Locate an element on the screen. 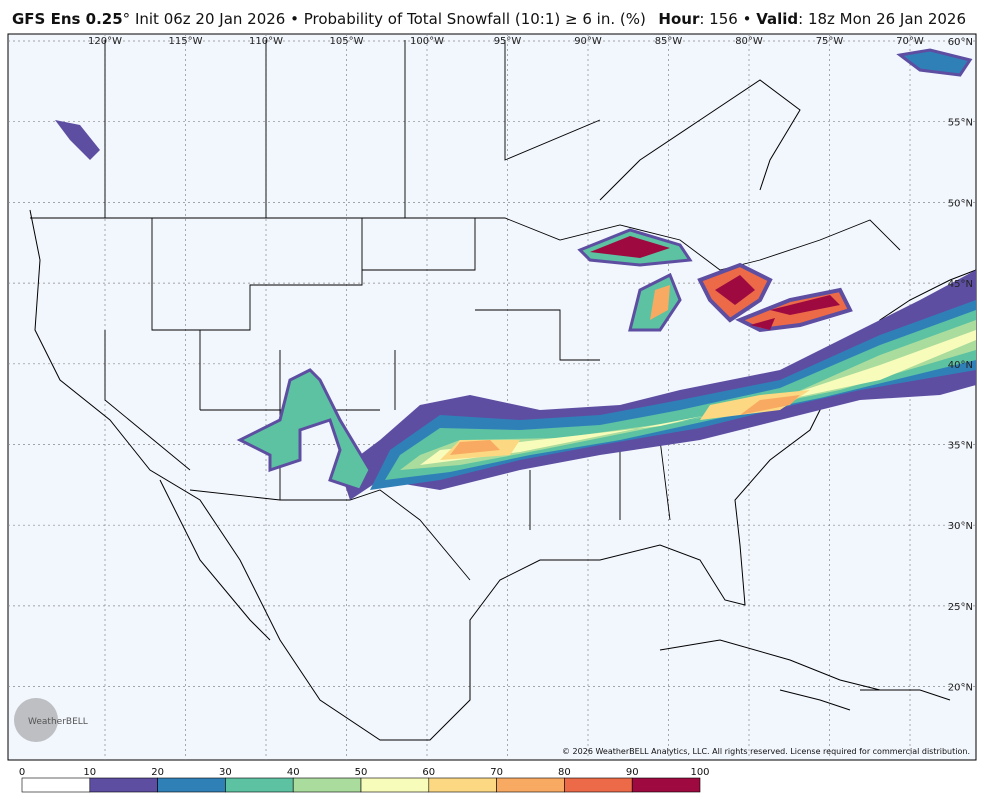 The height and width of the screenshot is (808, 984). logo-icon is located at coordinates (36, 720).